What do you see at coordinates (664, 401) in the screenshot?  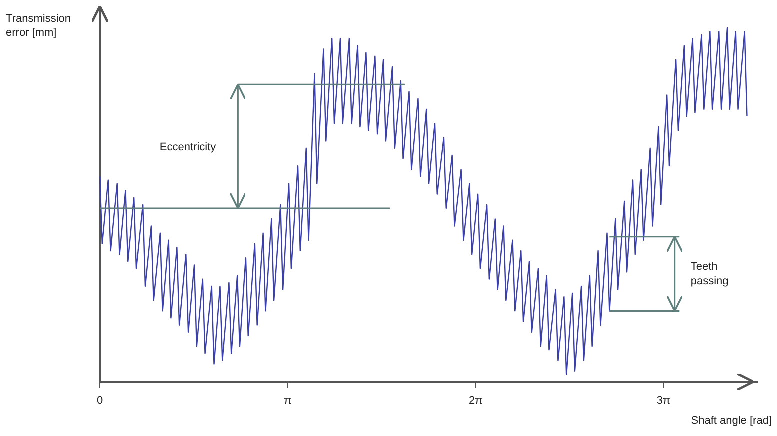 I see `x-tick-label: 3π` at bounding box center [664, 401].